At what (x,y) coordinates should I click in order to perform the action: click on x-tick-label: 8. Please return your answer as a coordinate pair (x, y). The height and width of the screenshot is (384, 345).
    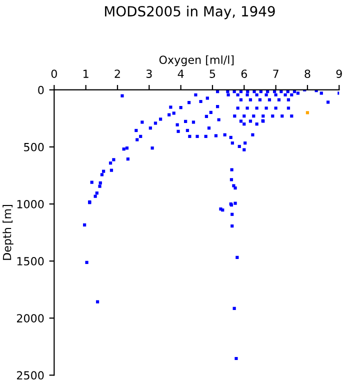
    Looking at the image, I should click on (307, 74).